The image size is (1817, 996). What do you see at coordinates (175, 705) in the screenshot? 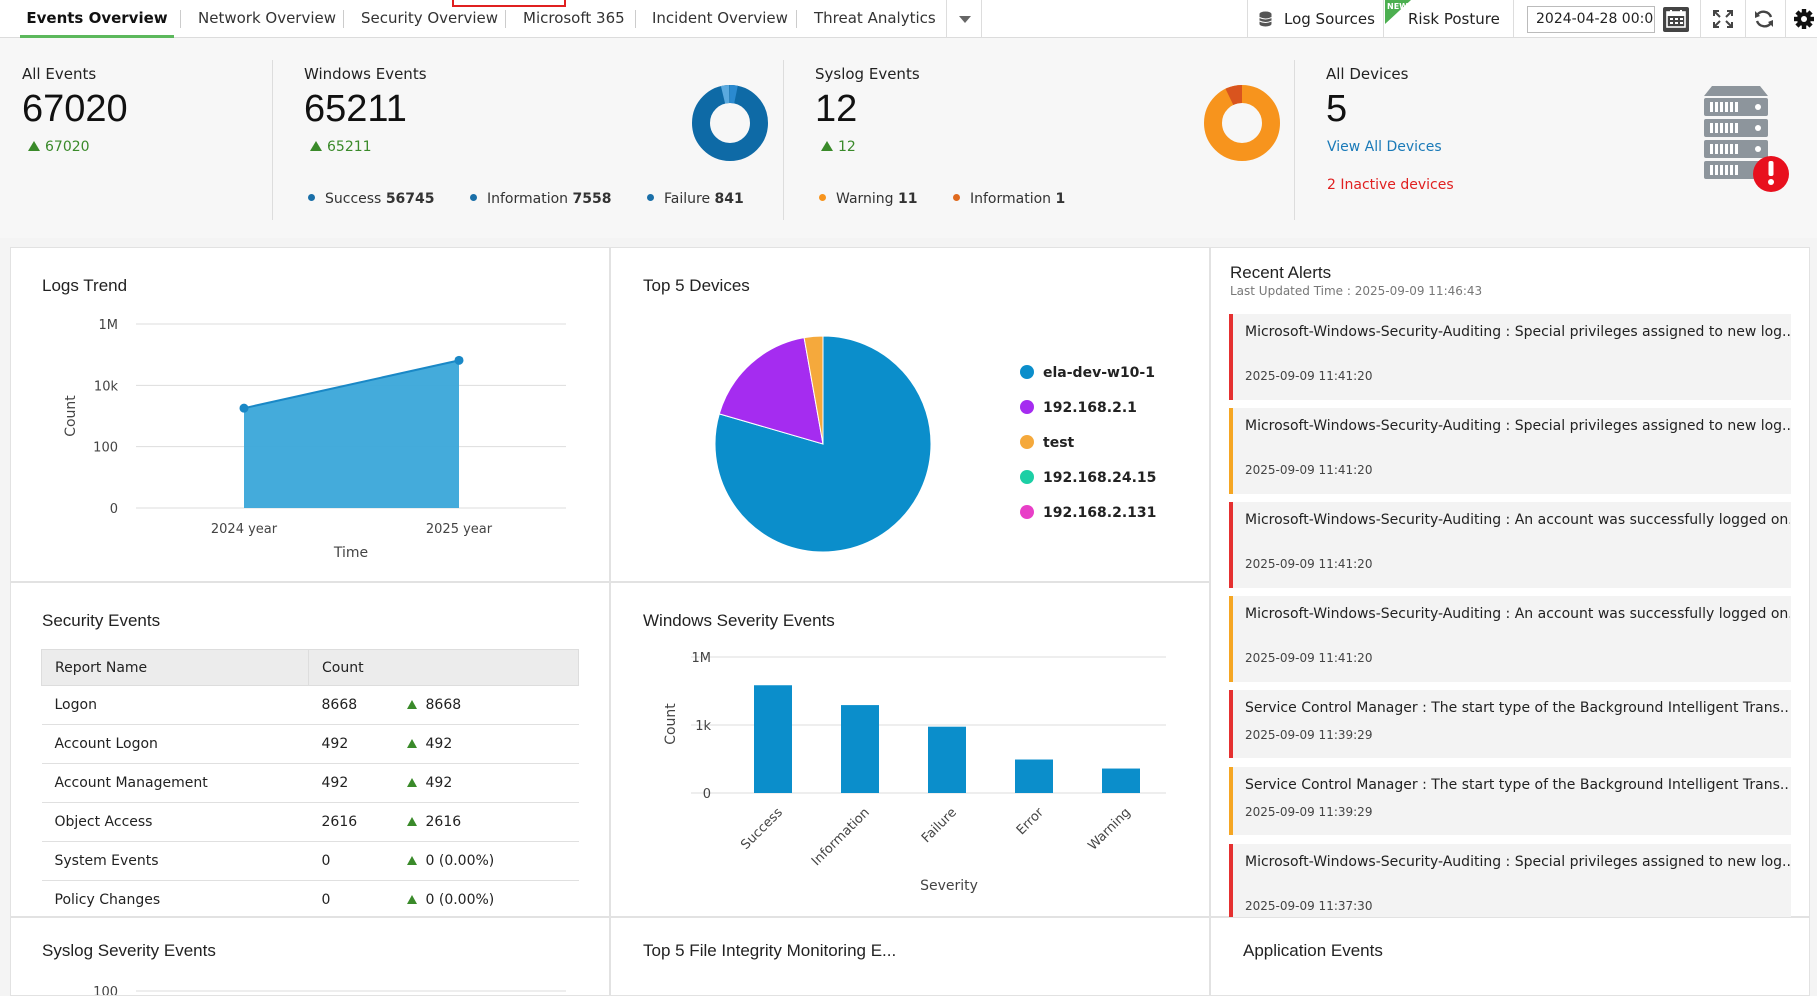
I see `report-name-cell: Logon` at bounding box center [175, 705].